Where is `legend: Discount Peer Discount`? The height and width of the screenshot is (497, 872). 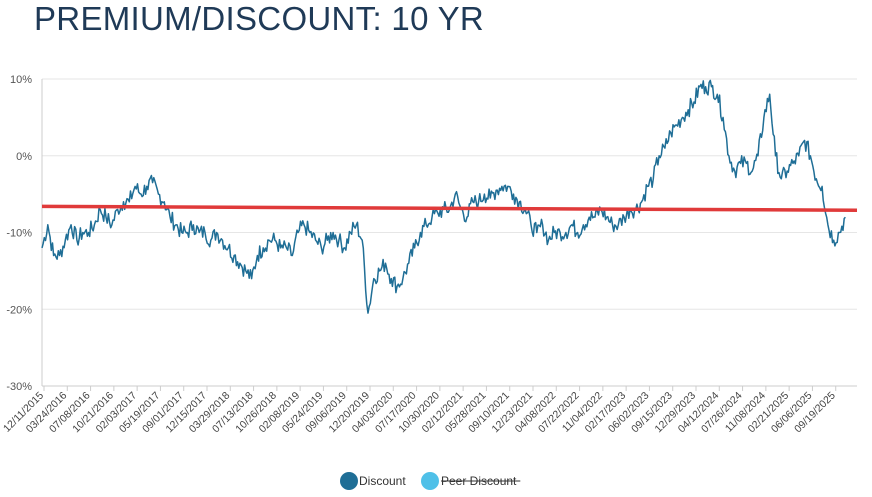 legend: Discount Peer Discount is located at coordinates (430, 481).